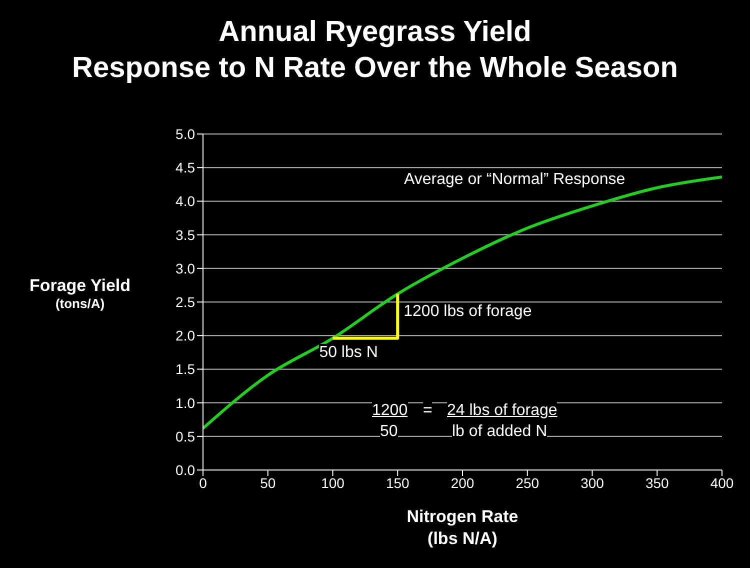 The width and height of the screenshot is (750, 568). I want to click on y-tick-label: 3.5, so click(186, 234).